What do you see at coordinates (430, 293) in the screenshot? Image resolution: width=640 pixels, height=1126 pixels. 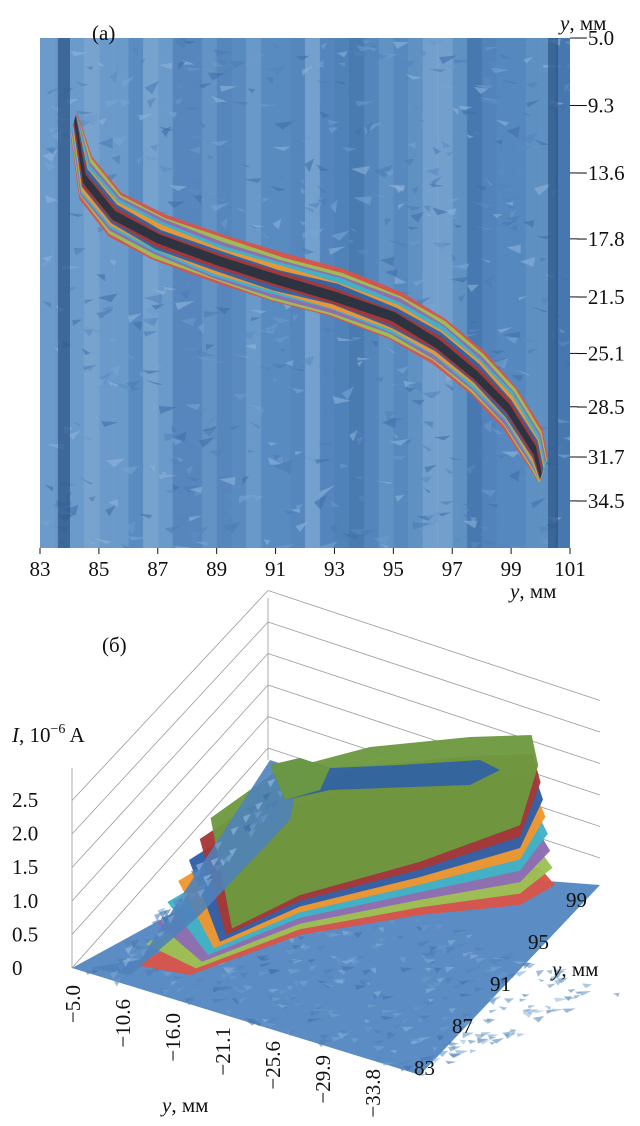 I see `texture-stripe` at bounding box center [430, 293].